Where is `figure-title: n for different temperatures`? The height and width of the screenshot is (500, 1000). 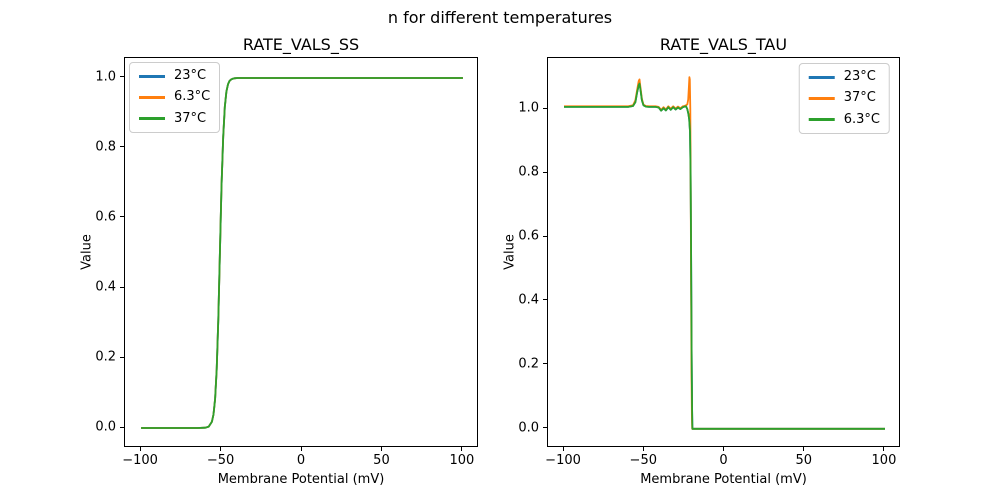 figure-title: n for different temperatures is located at coordinates (500, 17).